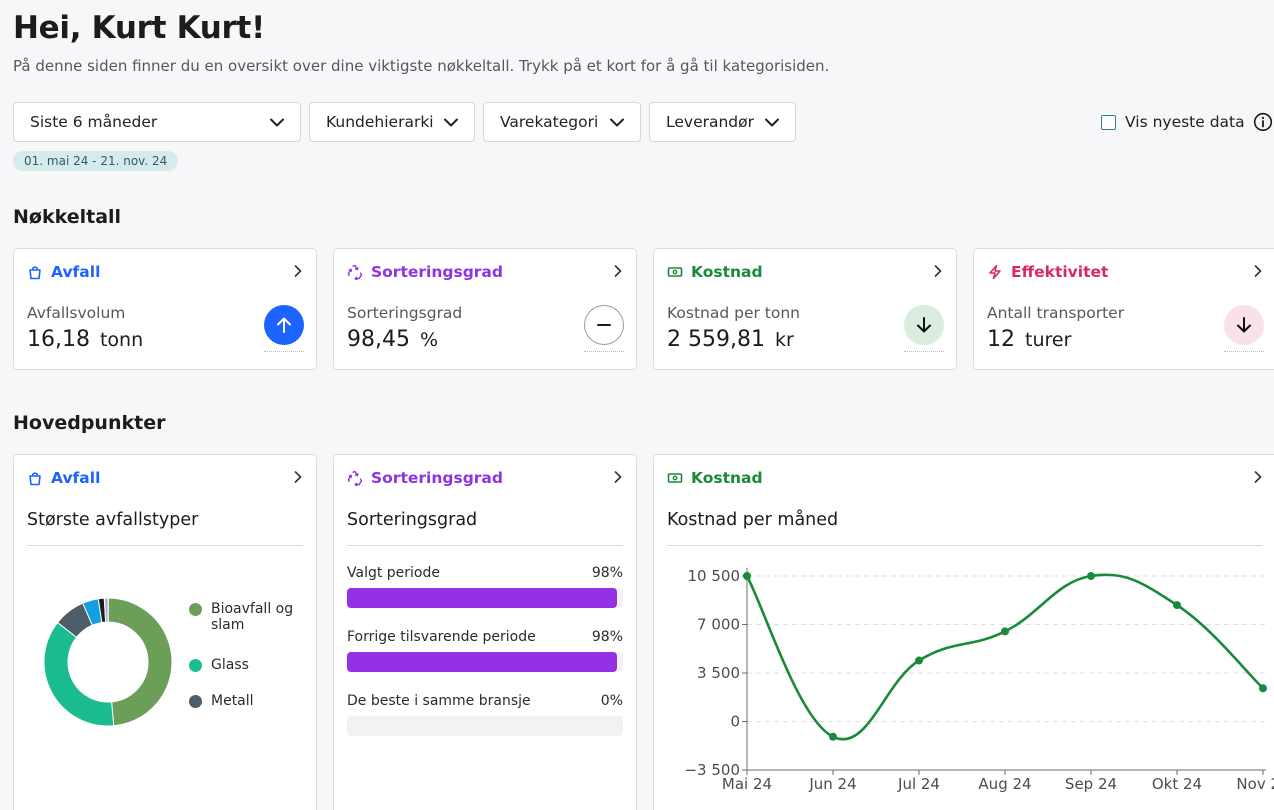 The height and width of the screenshot is (810, 1274). Describe the element at coordinates (1255, 784) in the screenshot. I see `x-tick-label: Nov 24` at that location.